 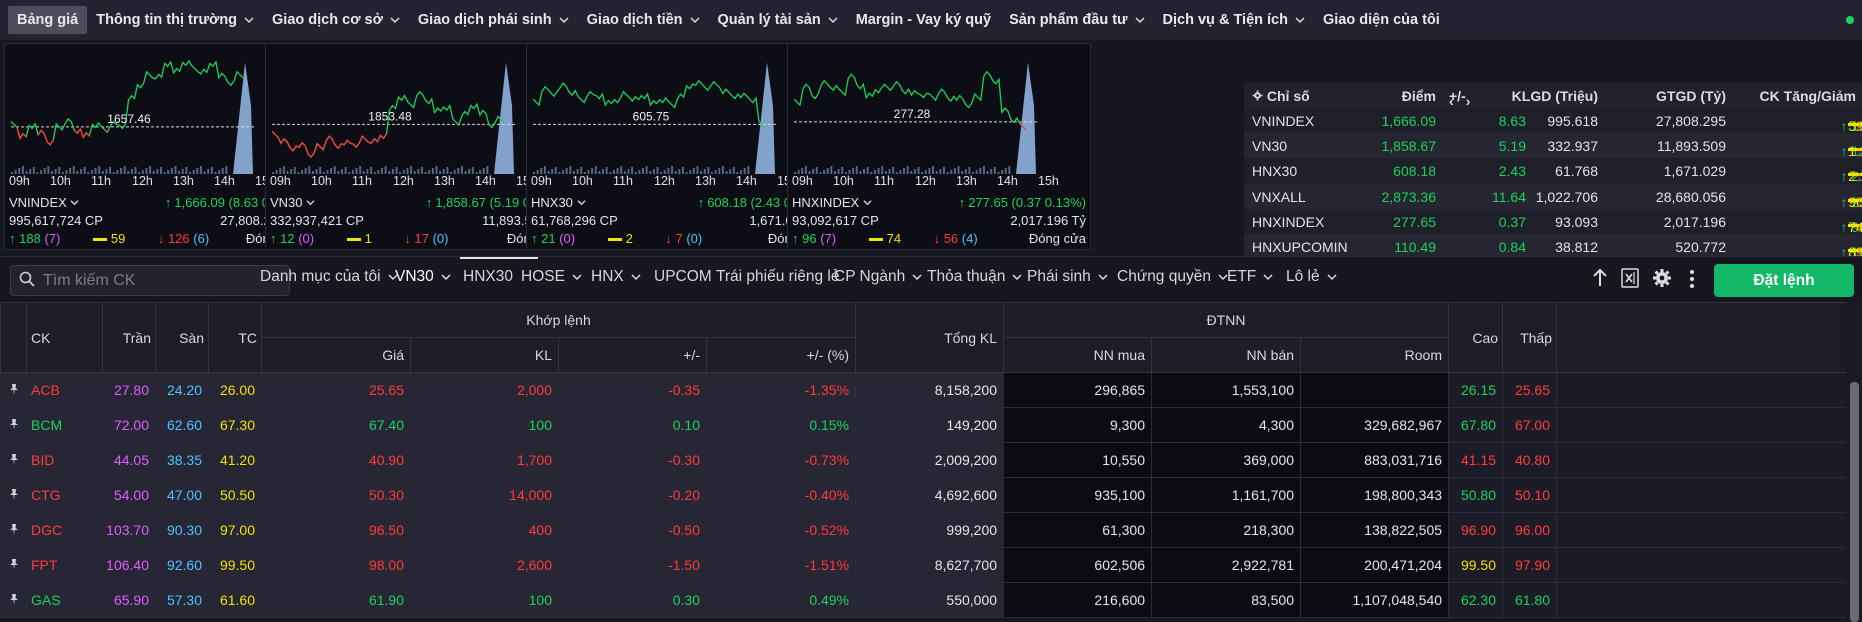 What do you see at coordinates (1460, 98) in the screenshot?
I see `col-change: ‹ +/- ›` at bounding box center [1460, 98].